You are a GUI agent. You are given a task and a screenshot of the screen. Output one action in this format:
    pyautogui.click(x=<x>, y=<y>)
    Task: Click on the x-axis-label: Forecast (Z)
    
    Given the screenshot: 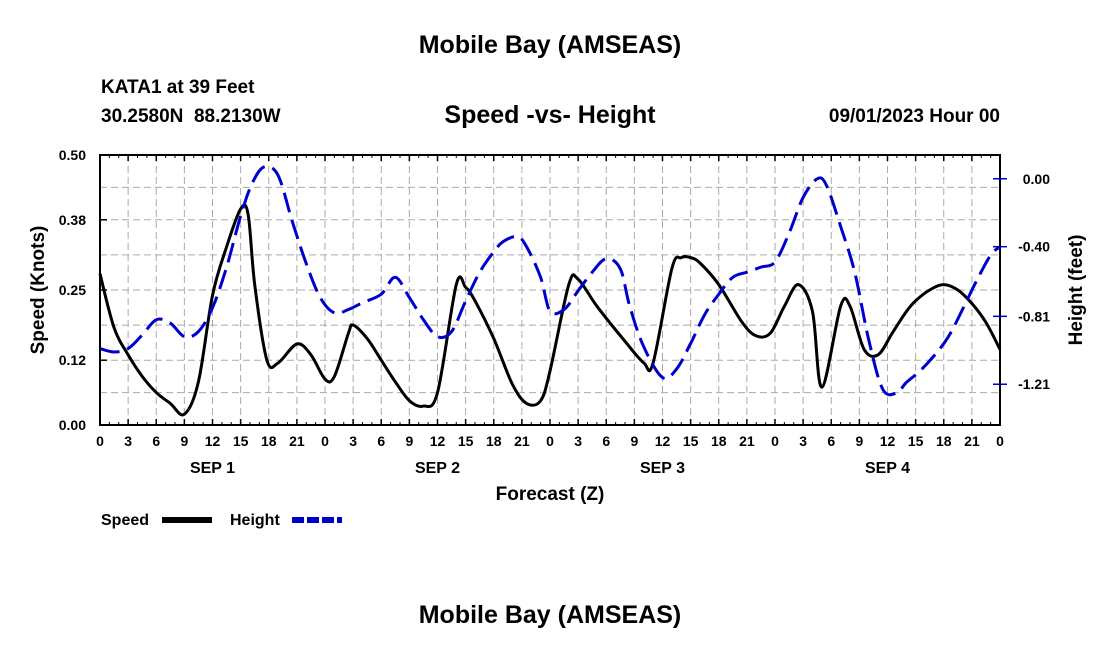 What is the action you would take?
    pyautogui.click(x=550, y=494)
    